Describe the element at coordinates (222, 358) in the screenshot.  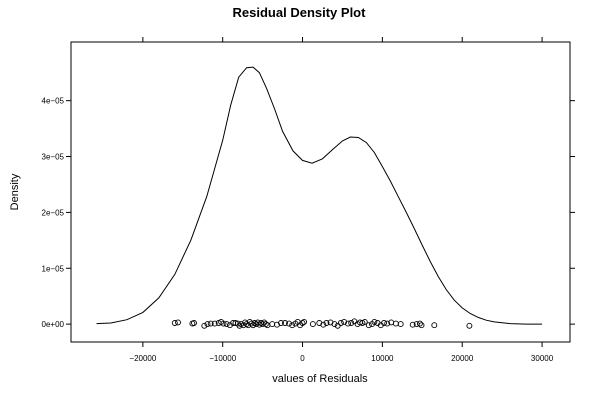
I see `x-tick-label-1: −10000` at that location.